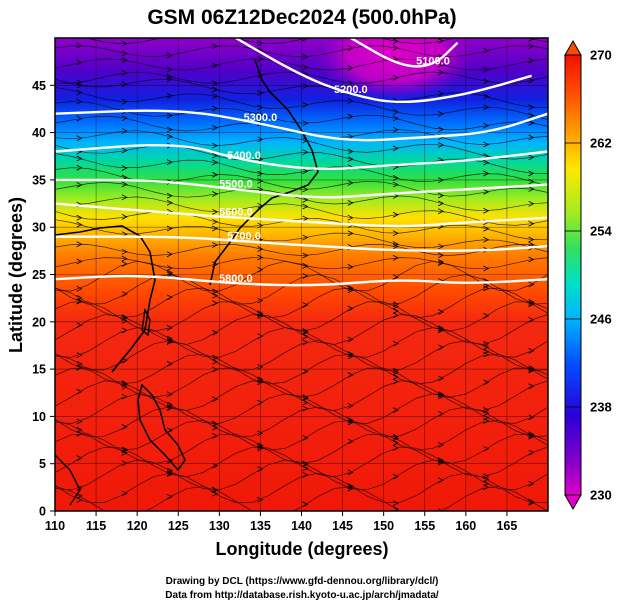 Image resolution: width=619 pixels, height=605 pixels. Describe the element at coordinates (219, 526) in the screenshot. I see `x-tick-label: 130` at that location.